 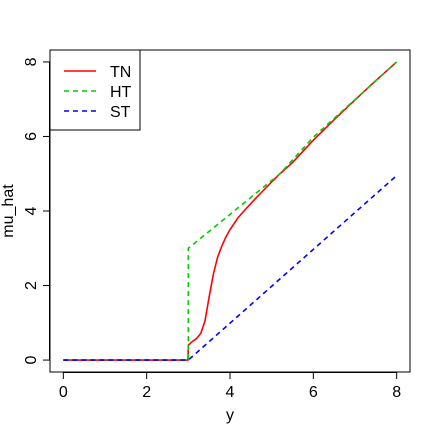 I want to click on legend: TN HT ST, so click(x=95, y=90).